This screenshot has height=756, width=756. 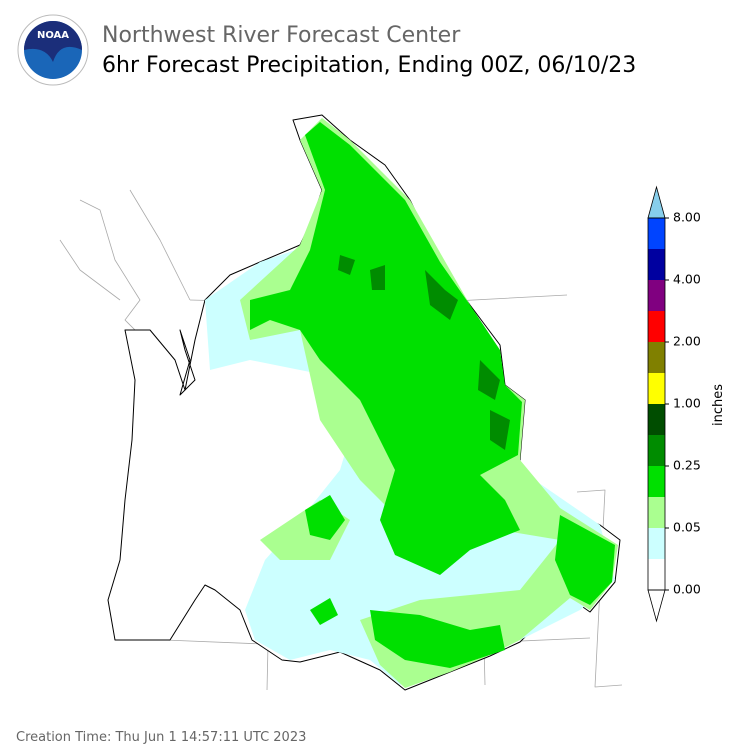 What do you see at coordinates (53, 41) in the screenshot?
I see `logo-top` at bounding box center [53, 41].